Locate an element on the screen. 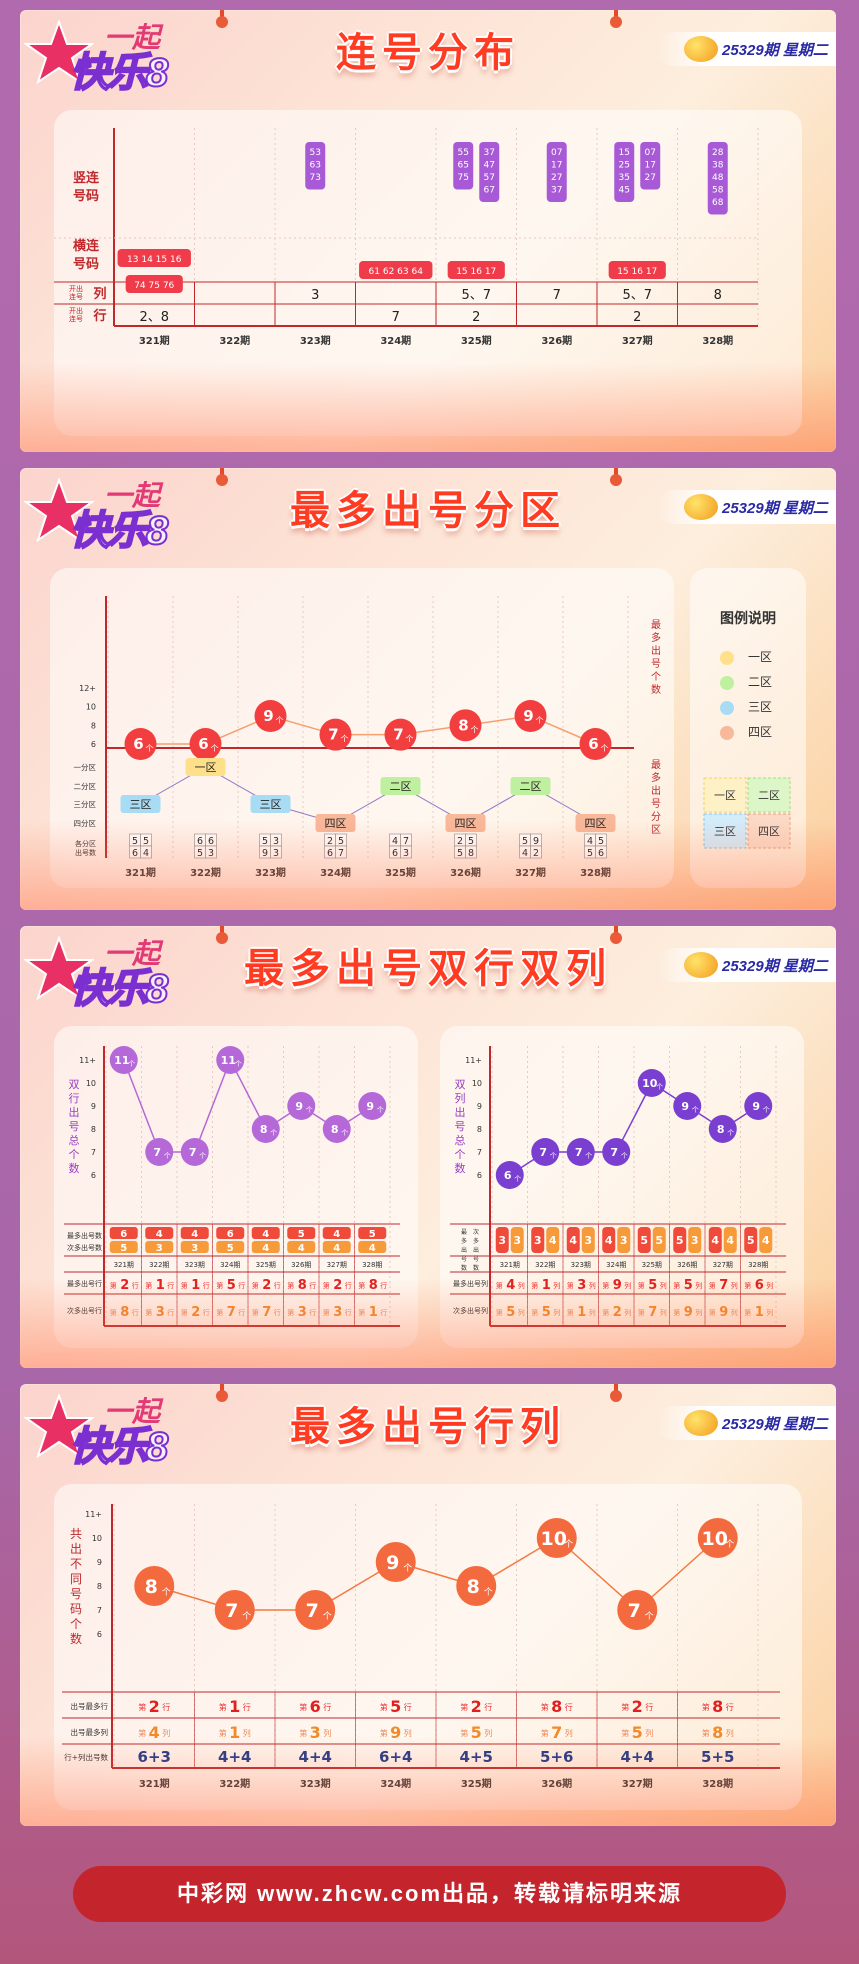 Image resolution: width=859 pixels, height=1964 pixels. y-axis-label: 号 is located at coordinates (76, 1594).